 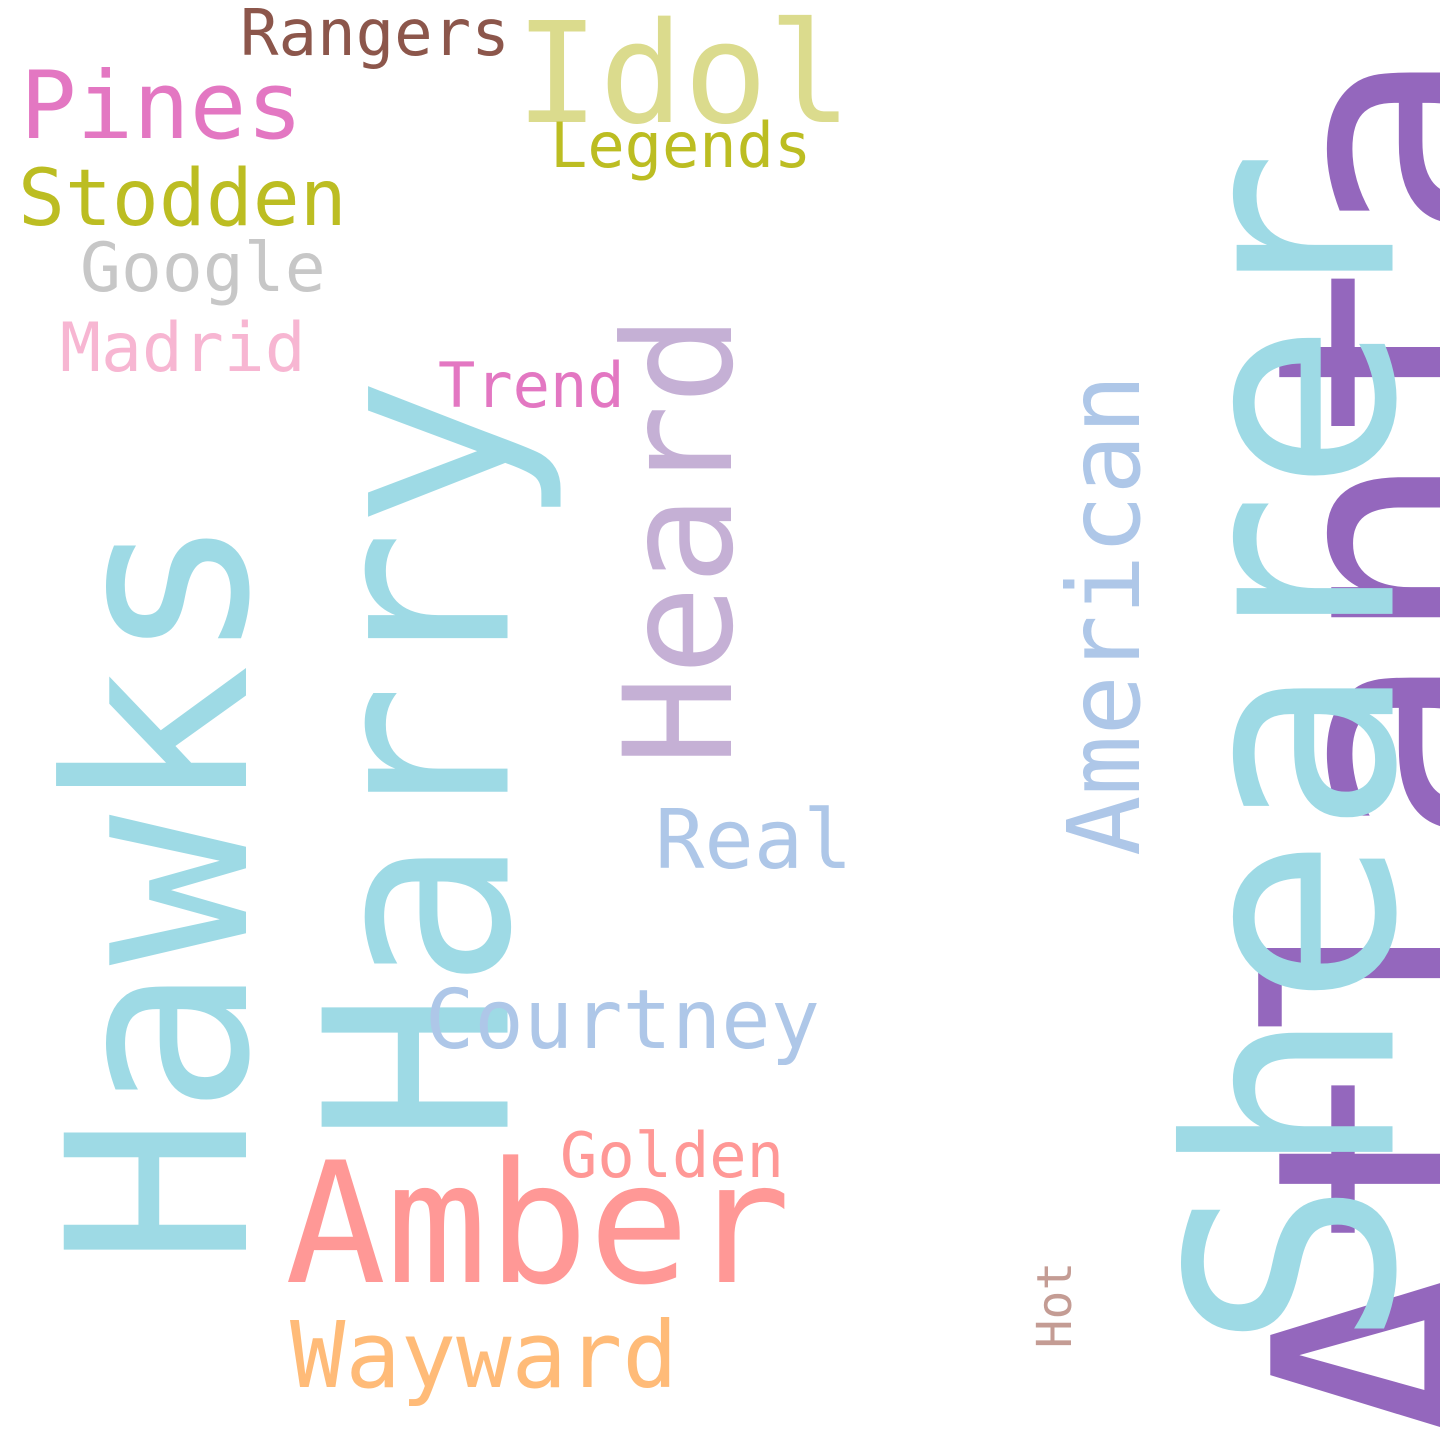 What do you see at coordinates (672, 1155) in the screenshot?
I see `word-golden: Golden` at bounding box center [672, 1155].